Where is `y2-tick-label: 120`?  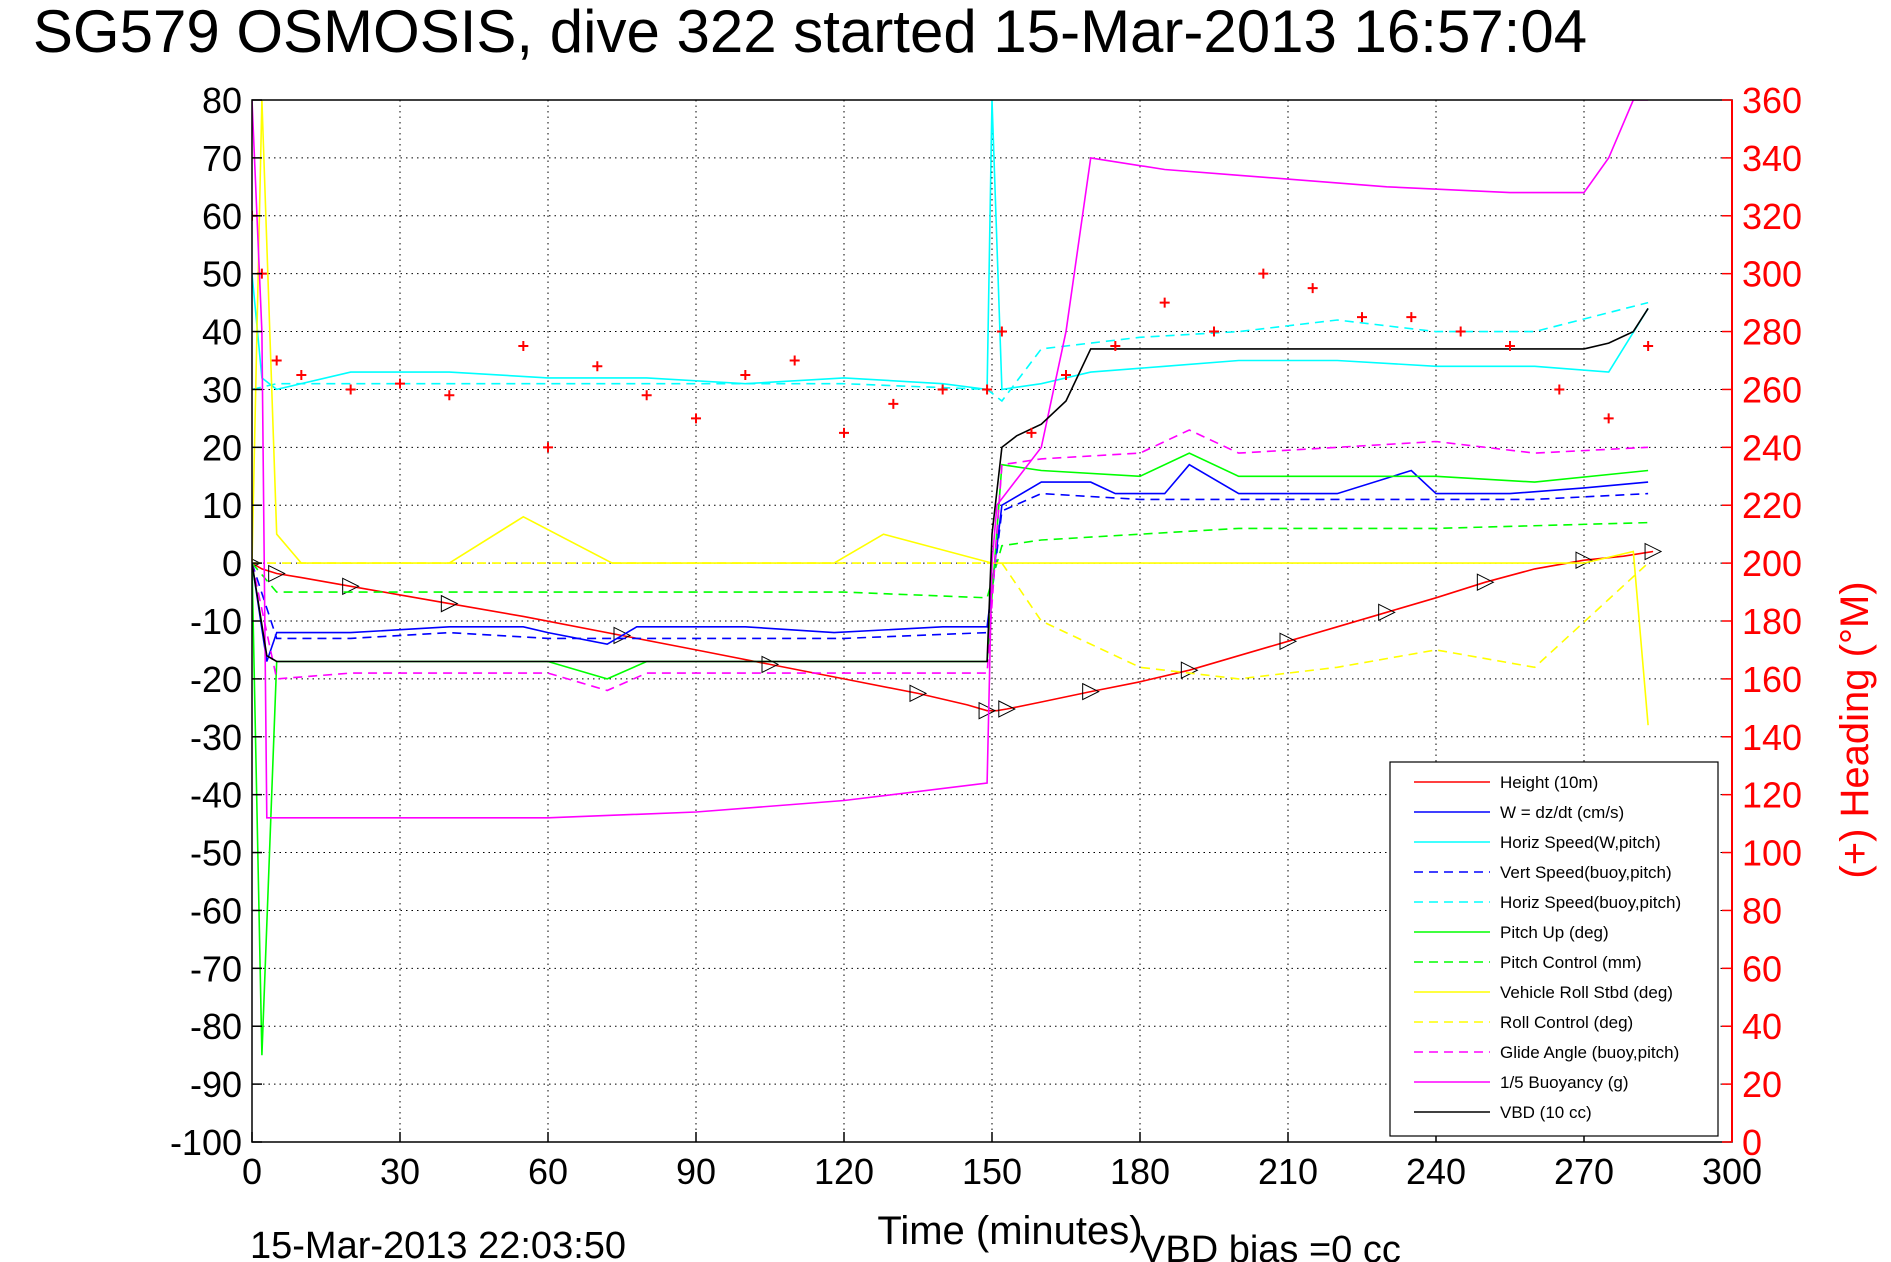 y2-tick-label: 120 is located at coordinates (1772, 795).